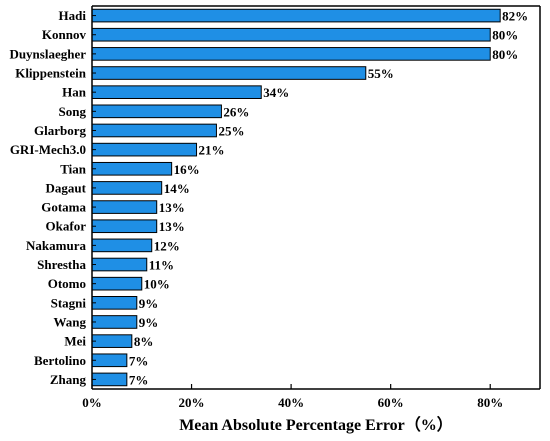 This screenshot has height=441, width=550. I want to click on bar-gotama, so click(124, 207).